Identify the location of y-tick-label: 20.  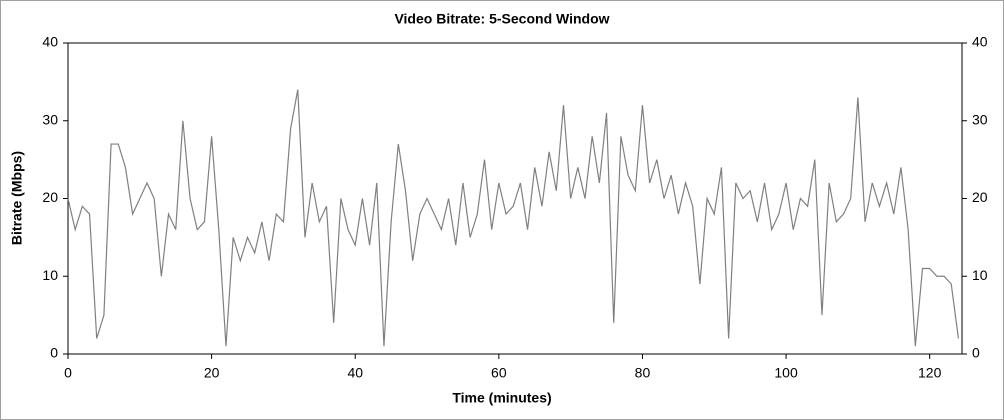
(50, 197).